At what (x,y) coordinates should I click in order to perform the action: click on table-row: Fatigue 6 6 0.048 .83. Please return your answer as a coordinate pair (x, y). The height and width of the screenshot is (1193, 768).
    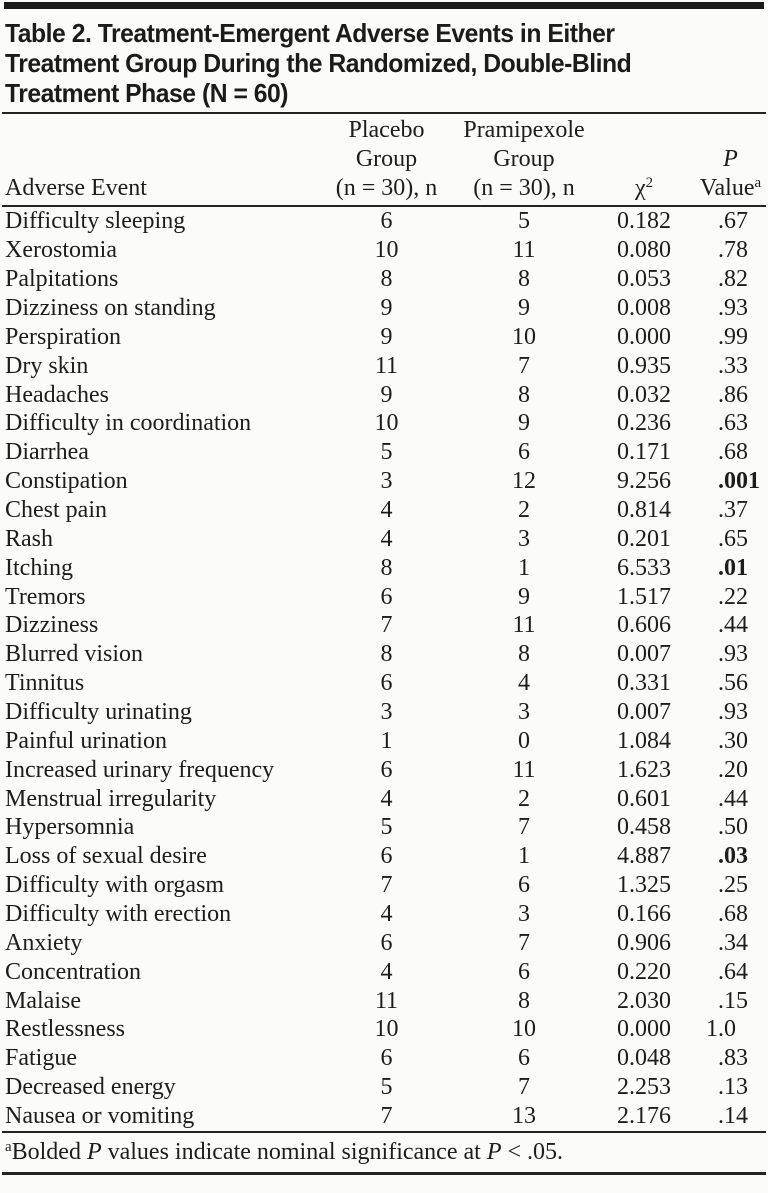
    Looking at the image, I should click on (384, 1058).